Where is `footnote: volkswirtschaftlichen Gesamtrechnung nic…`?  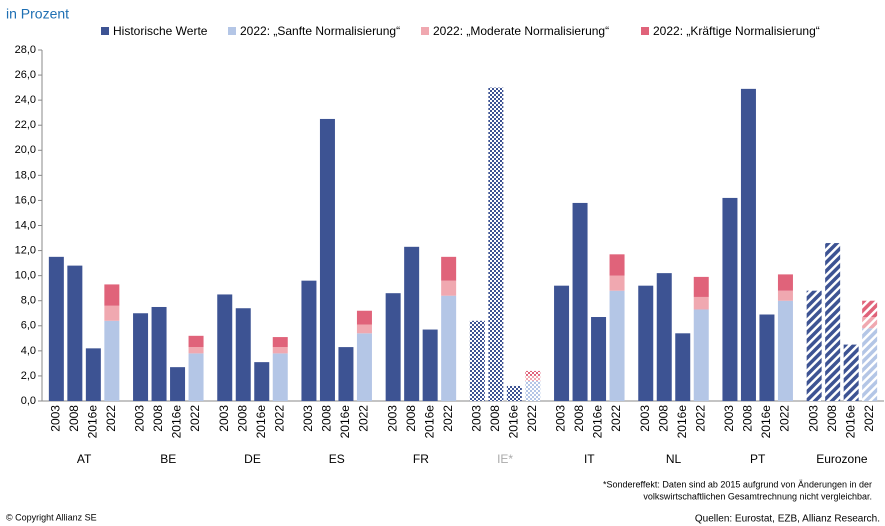 footnote: volkswirtschaftlichen Gesamtrechnung nic… is located at coordinates (757, 496).